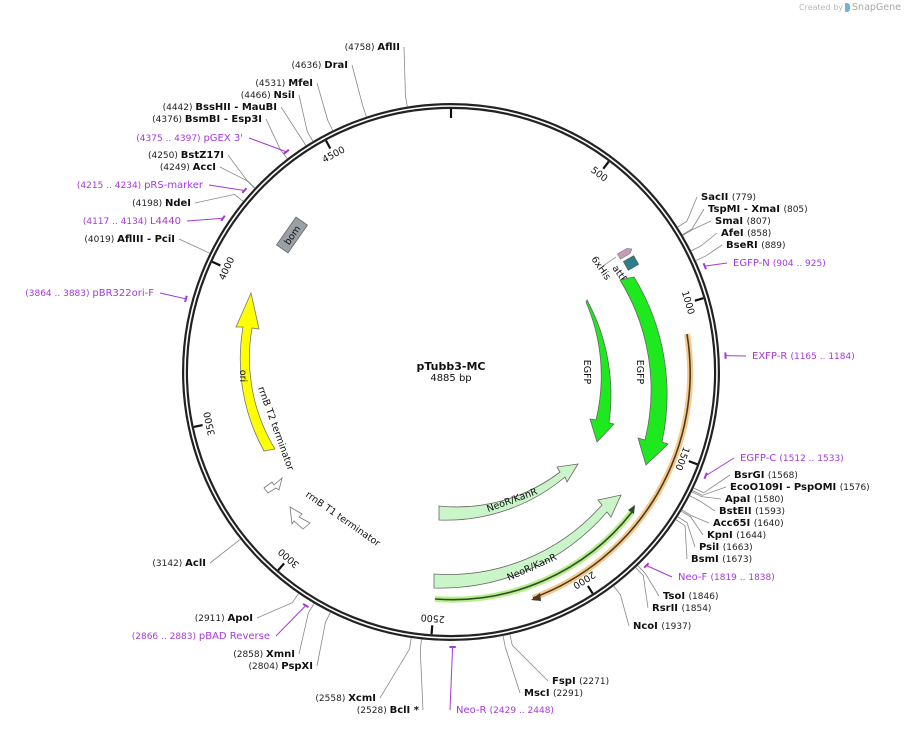 This screenshot has width=907, height=730. What do you see at coordinates (320, 65) in the screenshot?
I see `enzyme-site: (4636) DraI` at bounding box center [320, 65].